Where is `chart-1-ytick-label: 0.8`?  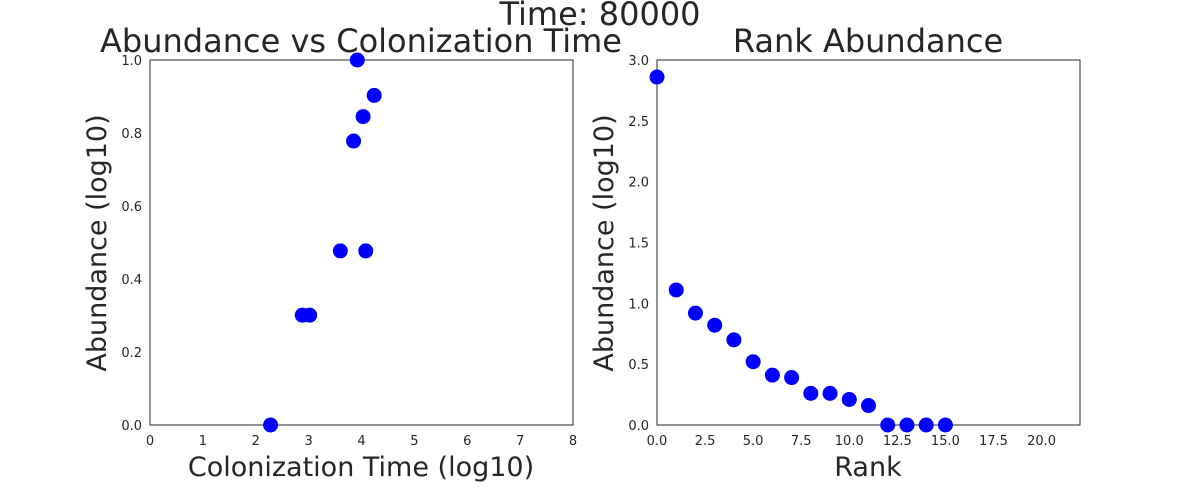
chart-1-ytick-label: 0.8 is located at coordinates (131, 134).